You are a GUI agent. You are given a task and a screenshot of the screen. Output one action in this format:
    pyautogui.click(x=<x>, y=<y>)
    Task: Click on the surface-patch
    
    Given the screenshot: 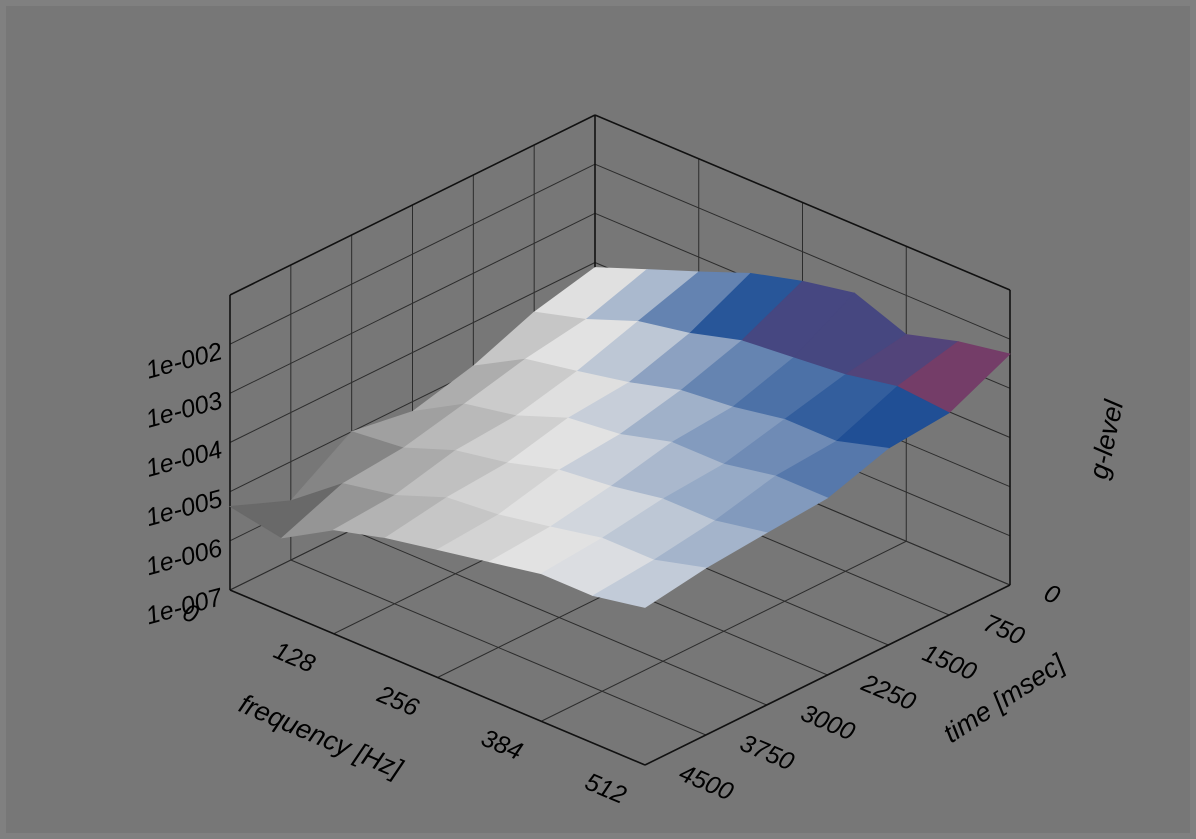 What is the action you would take?
    pyautogui.click(x=649, y=583)
    